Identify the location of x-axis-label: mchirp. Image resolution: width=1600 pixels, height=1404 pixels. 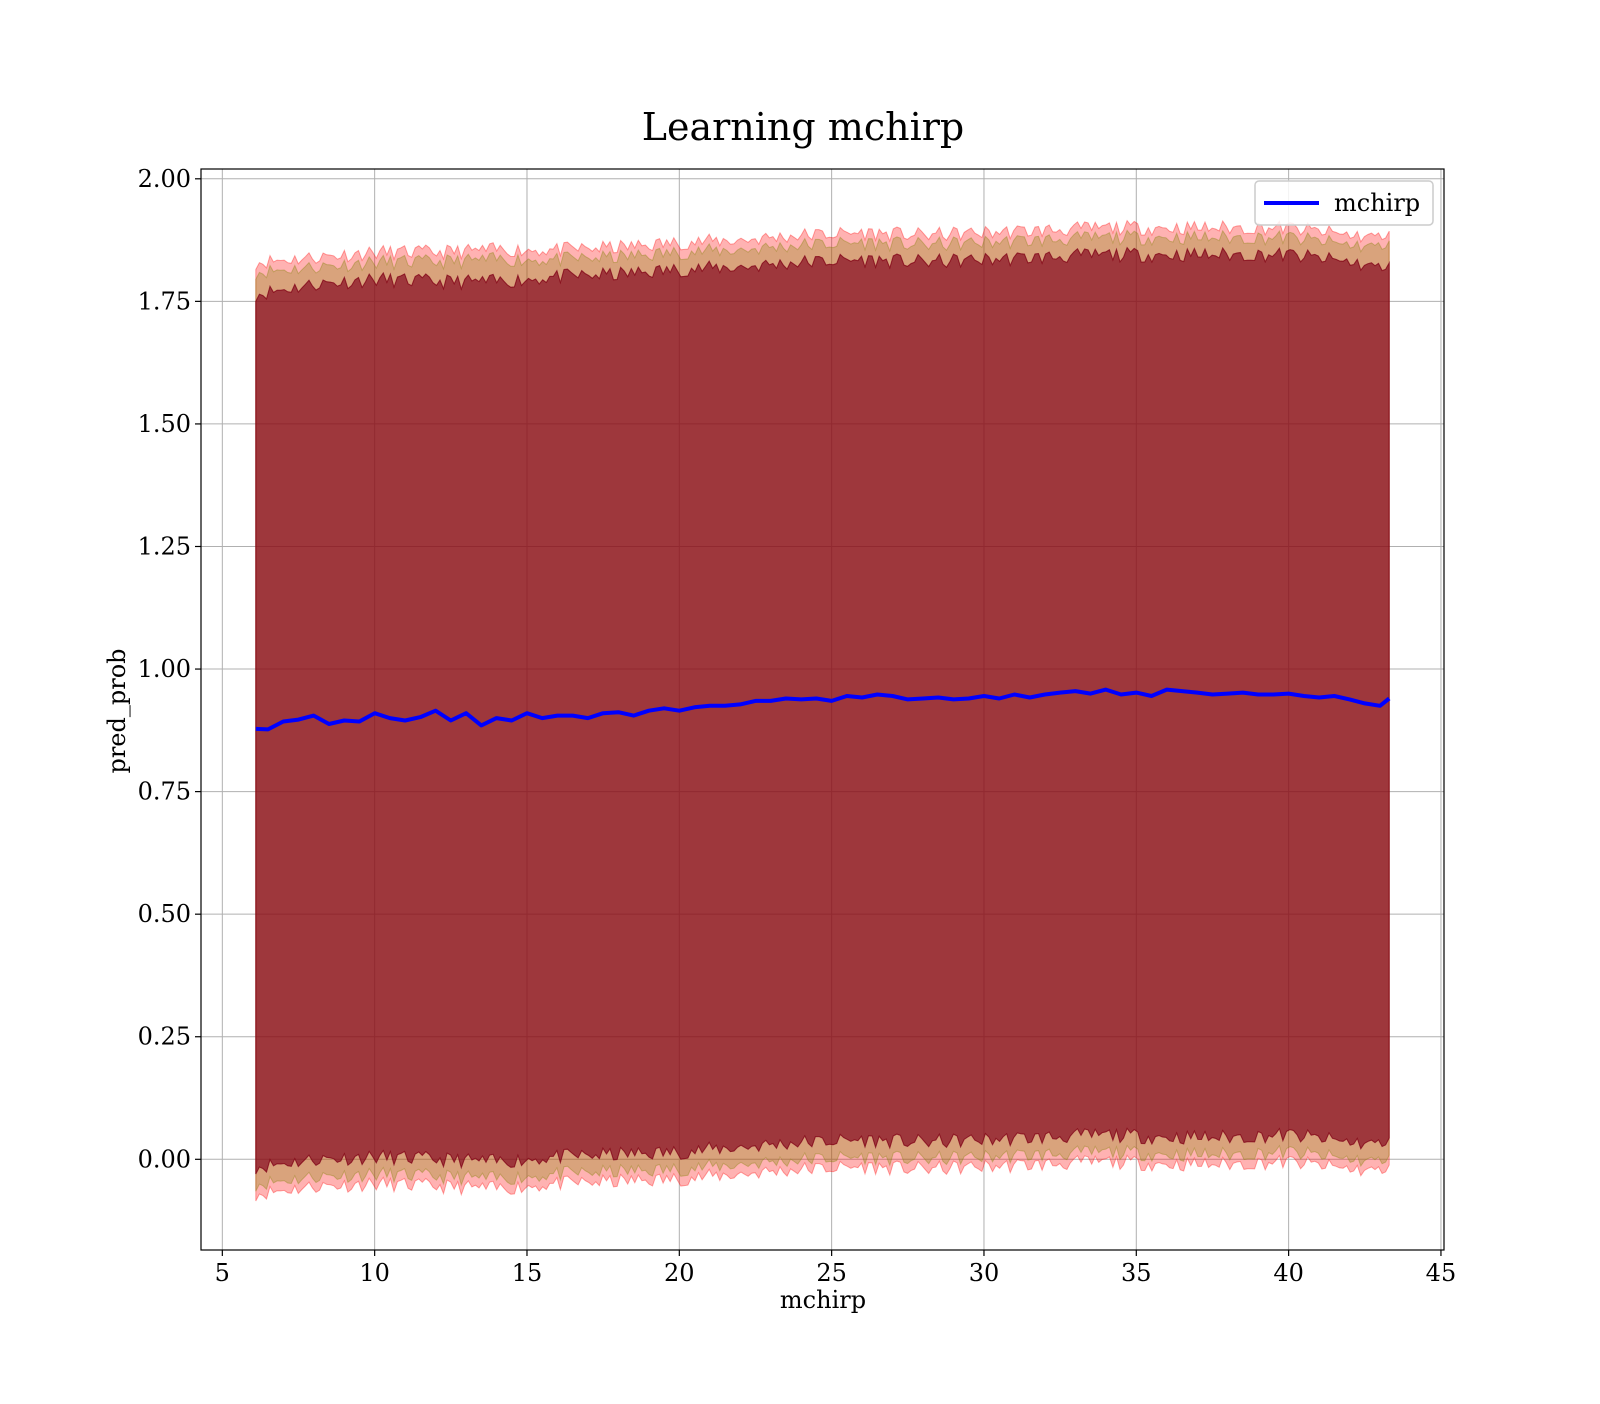
(823, 1300).